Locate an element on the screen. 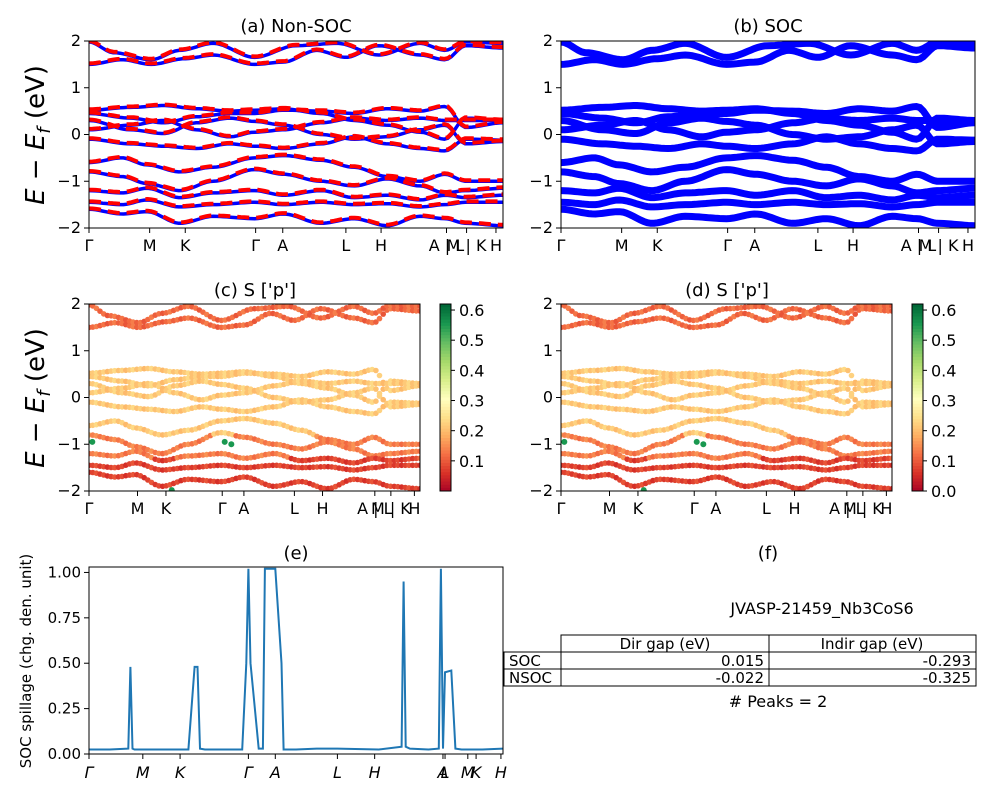 The width and height of the screenshot is (1000, 800). y-tick-label: 0 is located at coordinates (76, 397).